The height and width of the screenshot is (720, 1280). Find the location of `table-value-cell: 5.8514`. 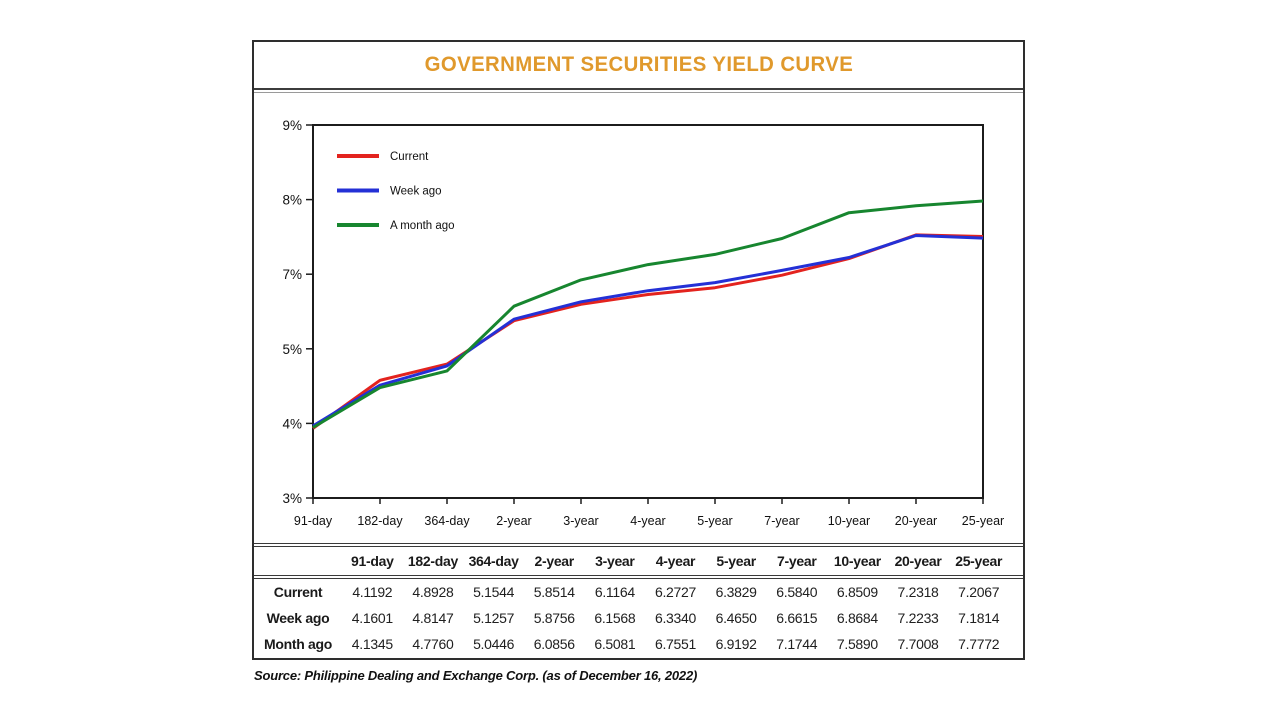

table-value-cell: 5.8514 is located at coordinates (554, 592).